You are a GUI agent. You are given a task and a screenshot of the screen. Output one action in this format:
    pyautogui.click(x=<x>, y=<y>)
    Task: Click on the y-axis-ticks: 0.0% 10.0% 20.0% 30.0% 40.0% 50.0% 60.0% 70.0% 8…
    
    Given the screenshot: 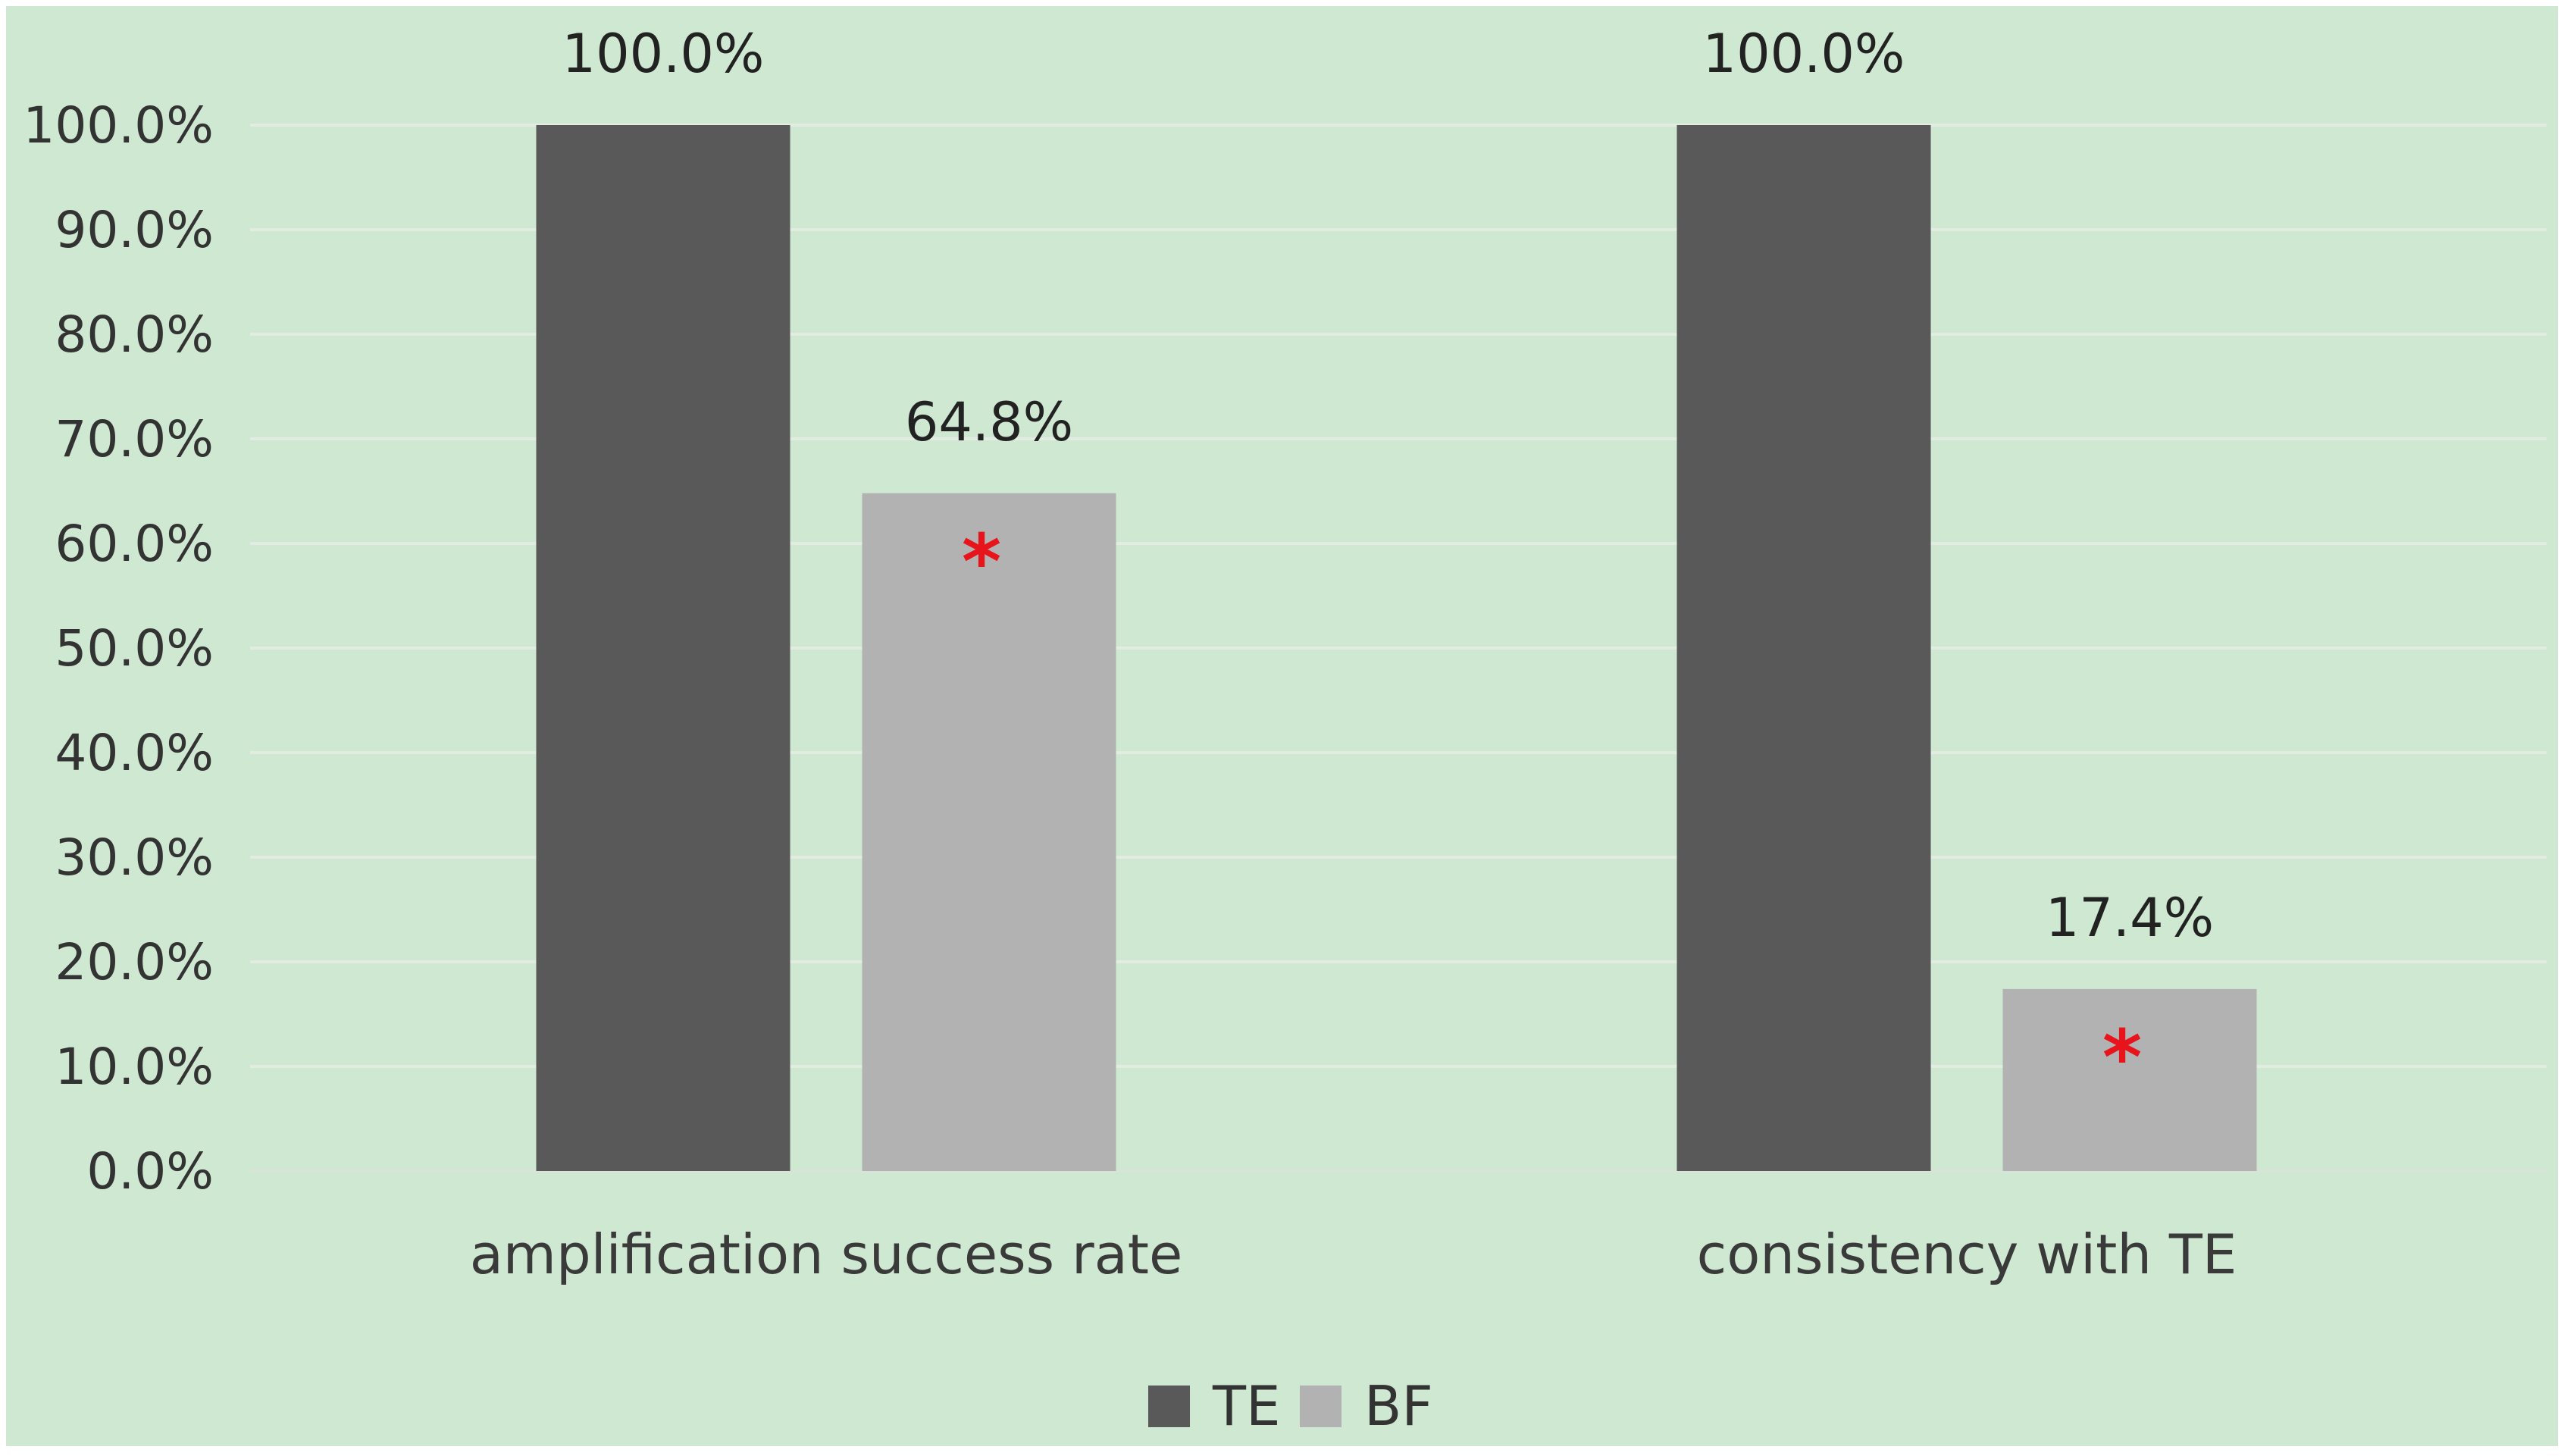 What is the action you would take?
    pyautogui.click(x=118, y=648)
    